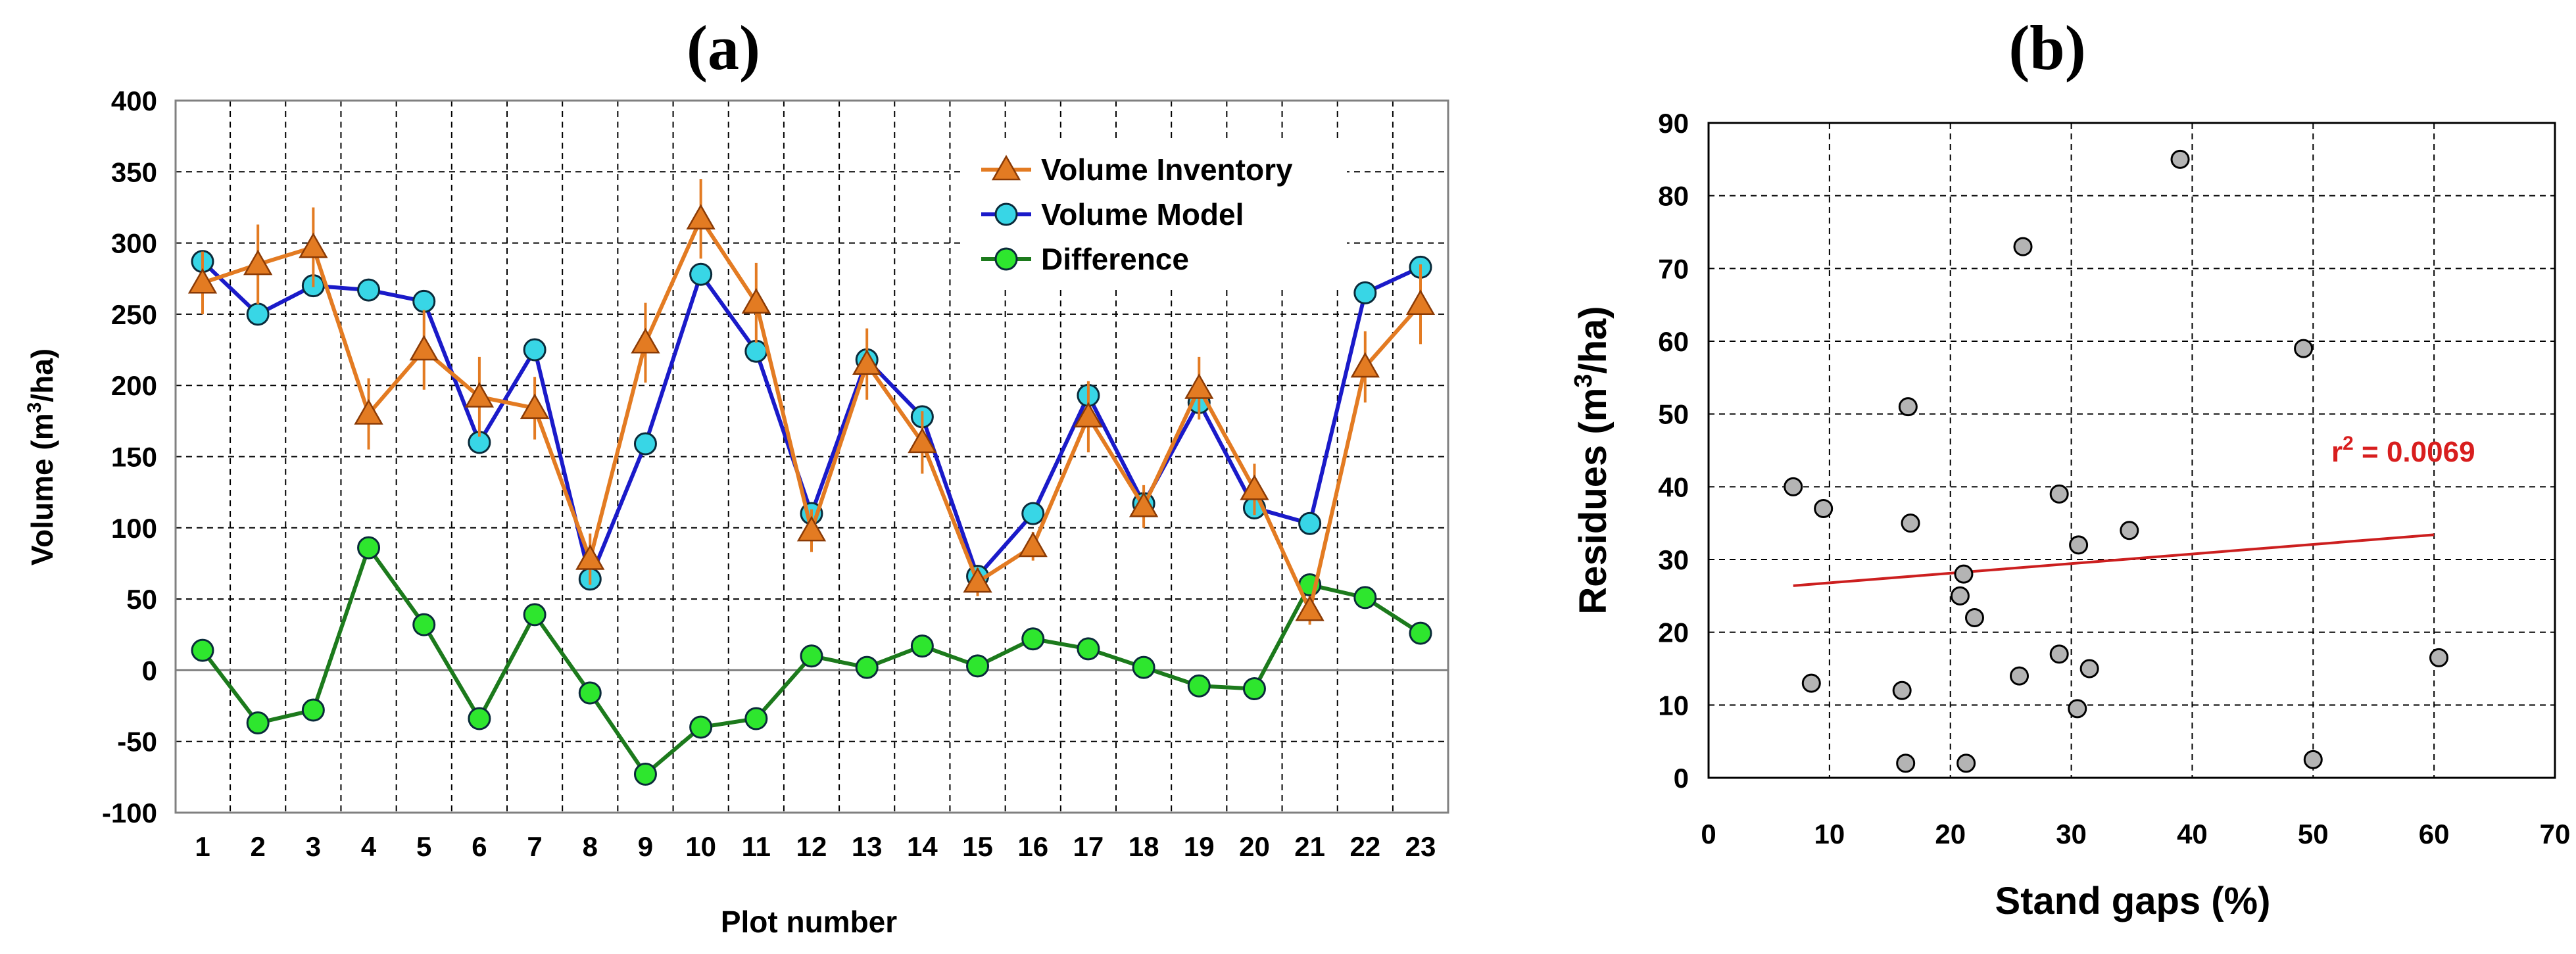  Describe the element at coordinates (134, 457) in the screenshot. I see `y-tick-label: 150` at that location.